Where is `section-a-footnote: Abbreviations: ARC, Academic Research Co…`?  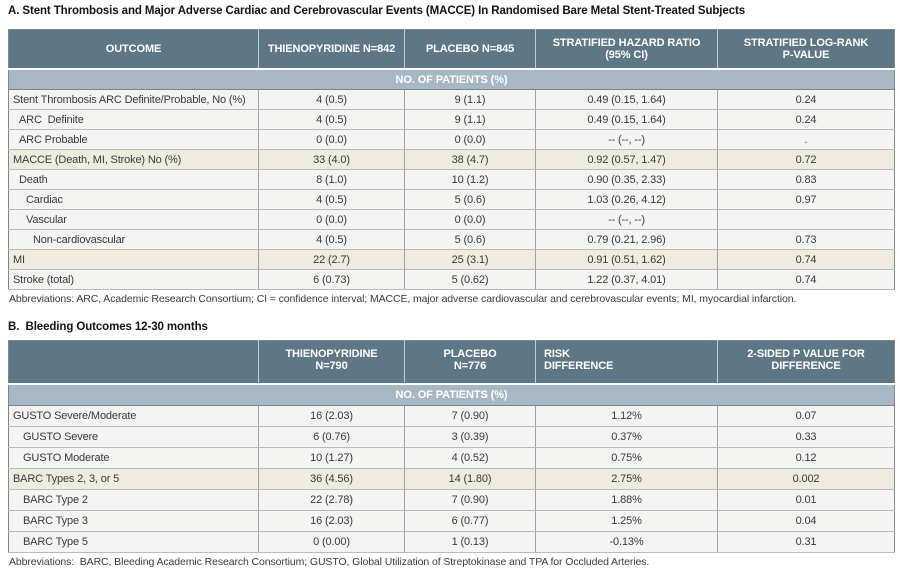 section-a-footnote: Abbreviations: ARC, Academic Research Co… is located at coordinates (403, 299).